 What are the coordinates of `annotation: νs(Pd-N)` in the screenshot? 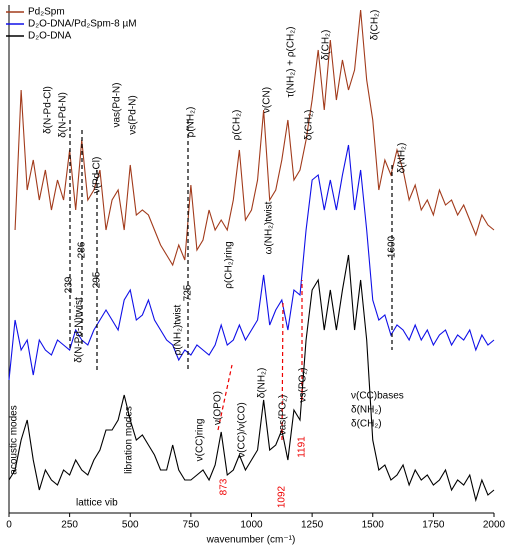 It's located at (133, 114).